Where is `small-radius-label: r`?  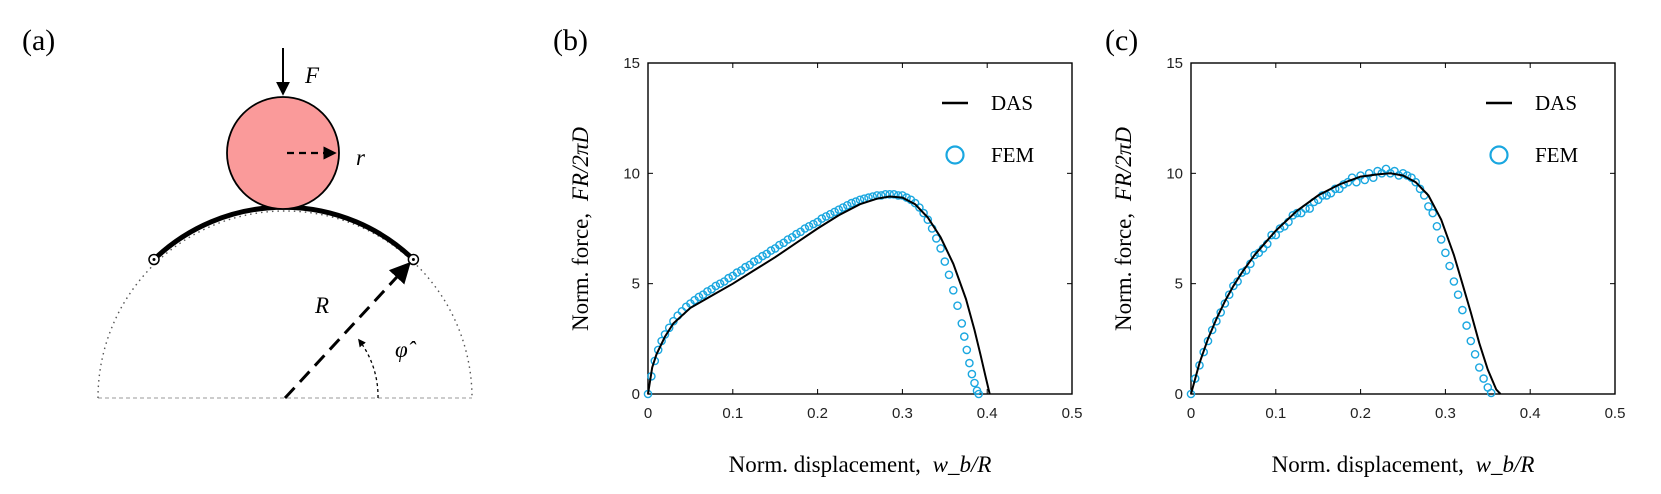 small-radius-label: r is located at coordinates (361, 157).